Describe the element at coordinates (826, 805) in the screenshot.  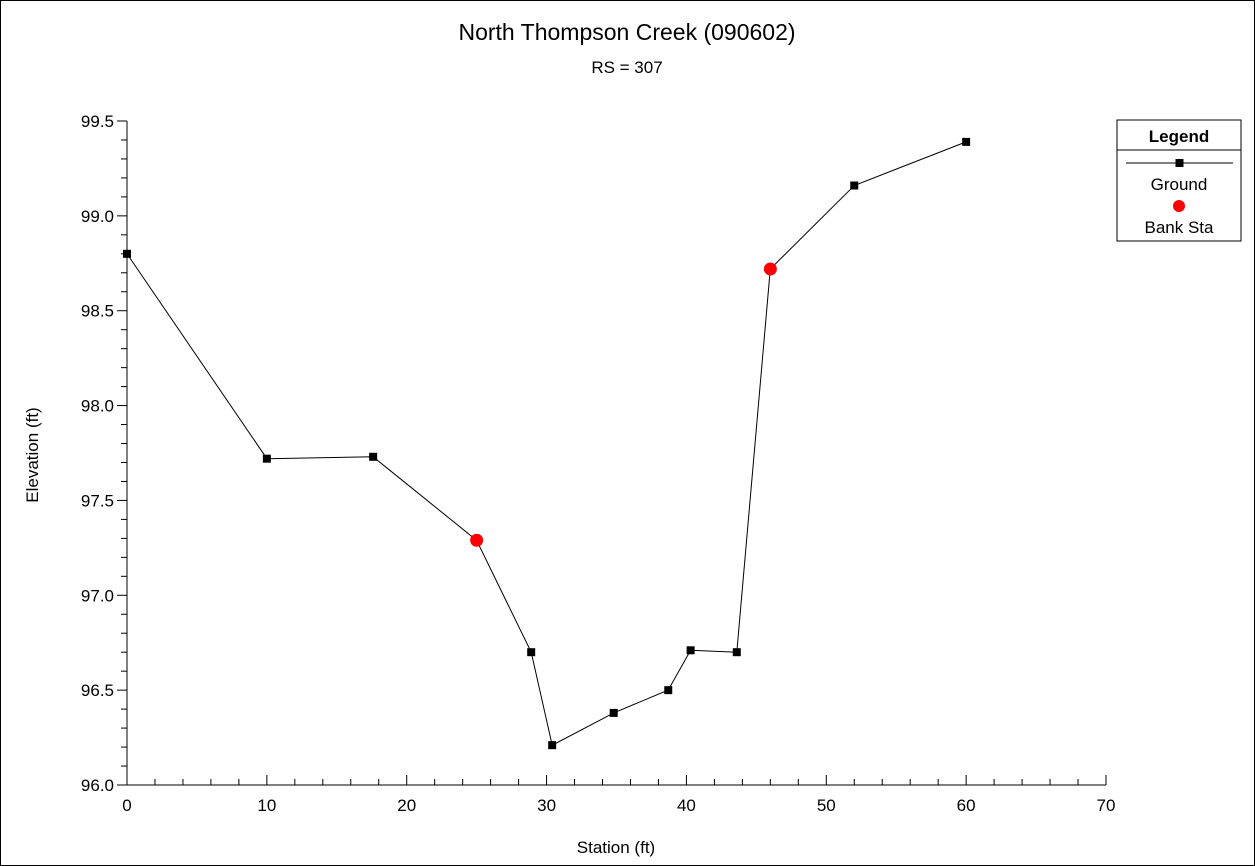
I see `x-tick-label: 50` at that location.